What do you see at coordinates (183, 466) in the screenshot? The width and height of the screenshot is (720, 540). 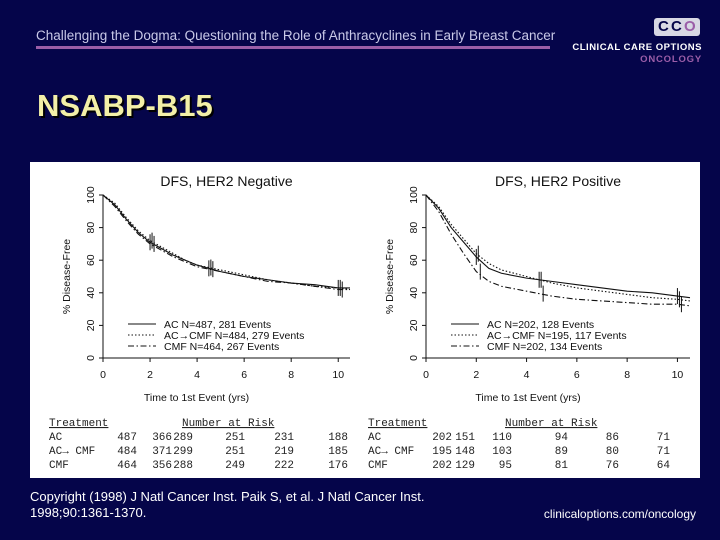 I see `risk-cell: 288` at bounding box center [183, 466].